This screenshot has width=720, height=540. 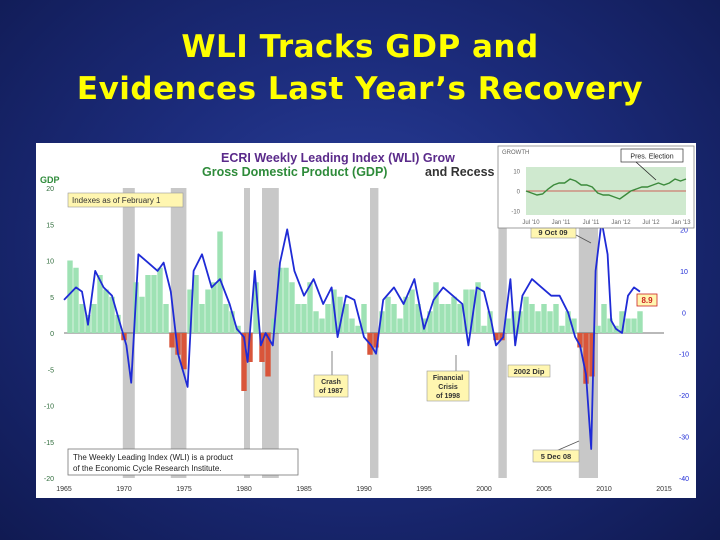 I want to click on dip-2002-text: 2002 Dip, so click(x=529, y=371).